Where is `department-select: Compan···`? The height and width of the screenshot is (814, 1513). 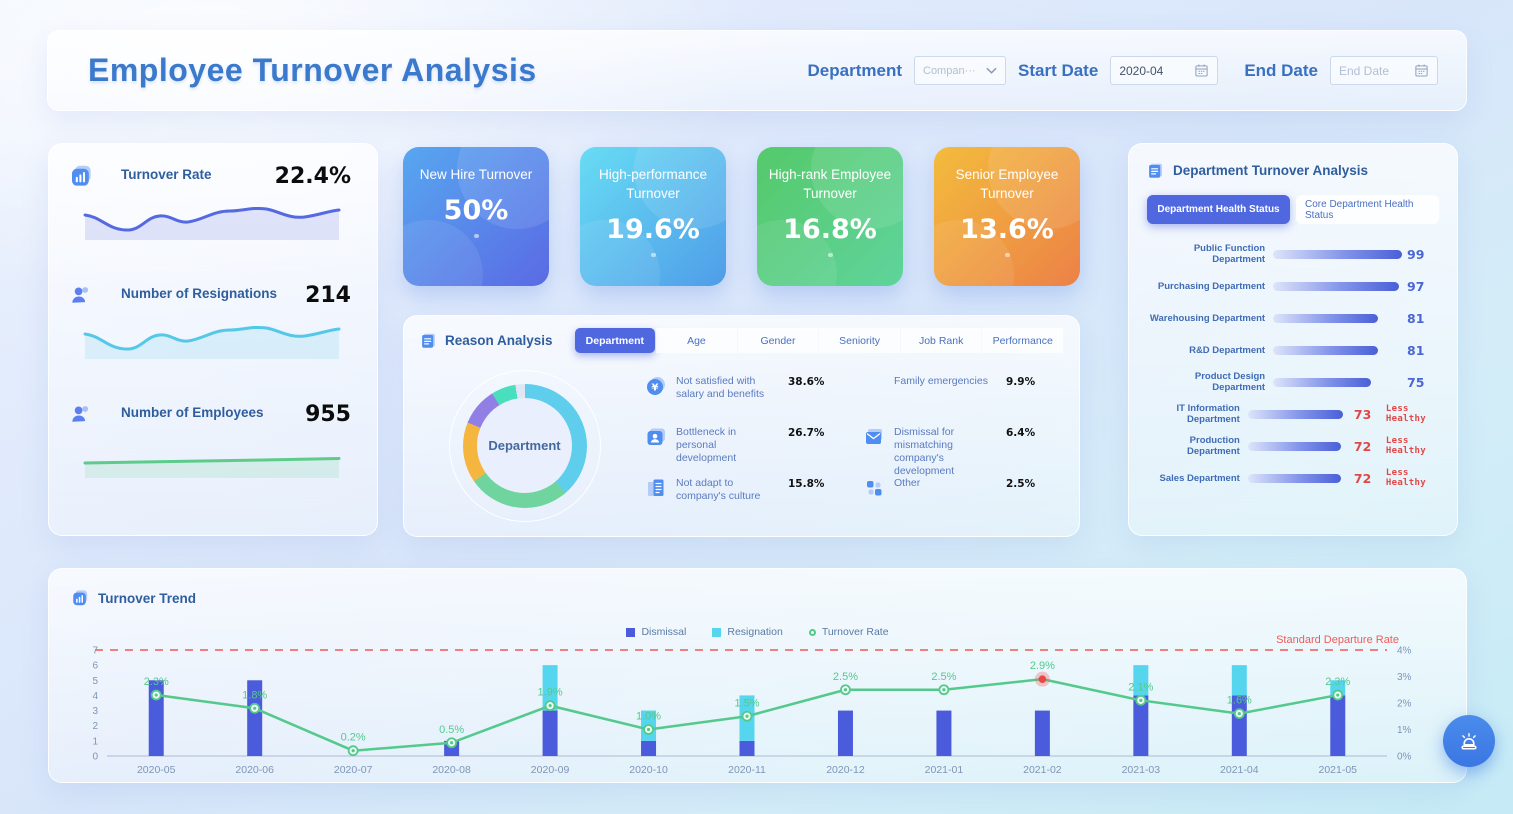
department-select: Compan··· is located at coordinates (960, 70).